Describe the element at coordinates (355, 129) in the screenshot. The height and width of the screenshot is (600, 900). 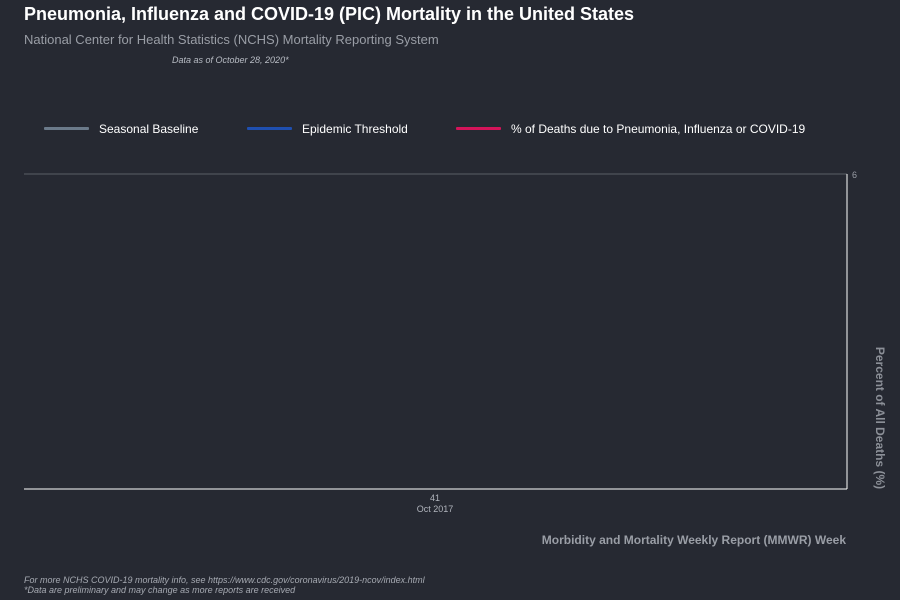
I see `legend-label: Epidemic Threshold` at that location.